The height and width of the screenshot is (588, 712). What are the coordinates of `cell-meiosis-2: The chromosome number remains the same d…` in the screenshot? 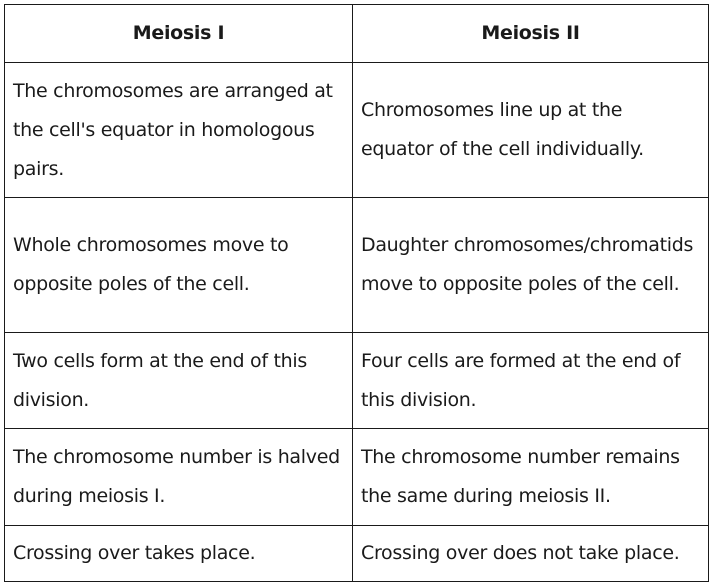 It's located at (530, 477).